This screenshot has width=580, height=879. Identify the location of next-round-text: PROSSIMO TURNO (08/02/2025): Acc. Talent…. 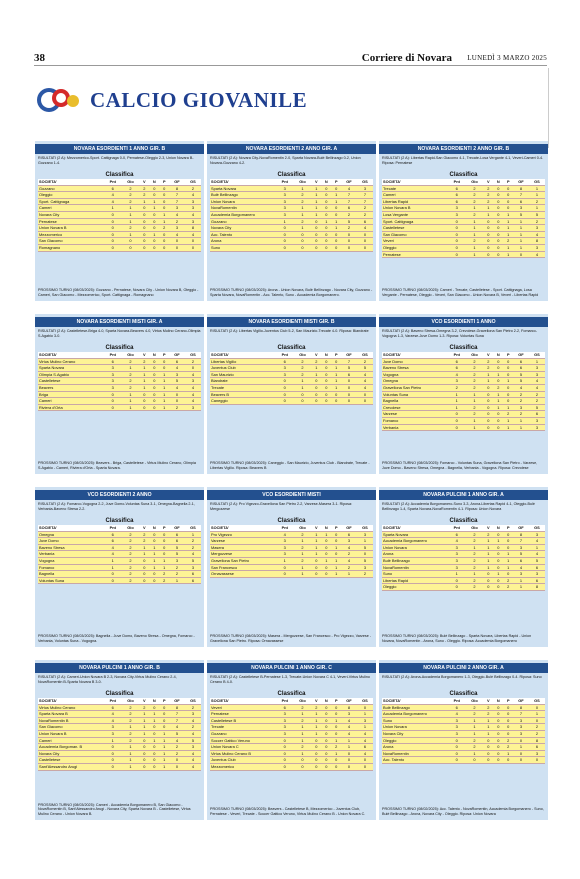
(463, 812).